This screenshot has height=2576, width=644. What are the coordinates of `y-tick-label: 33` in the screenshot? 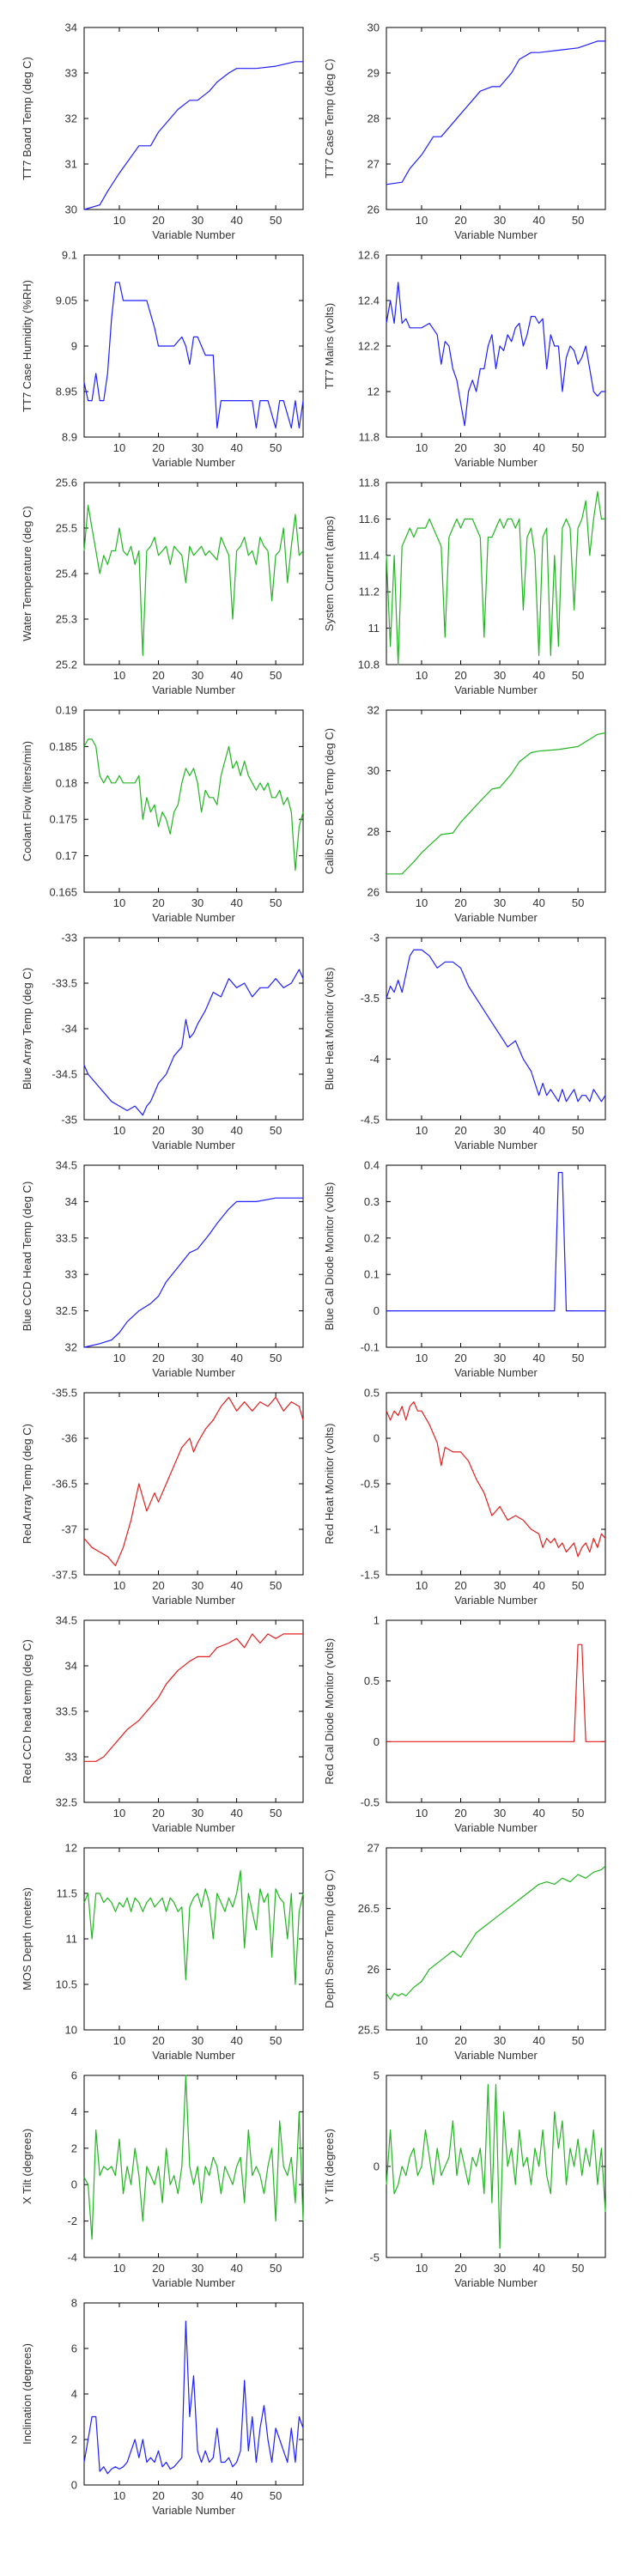 It's located at (71, 1758).